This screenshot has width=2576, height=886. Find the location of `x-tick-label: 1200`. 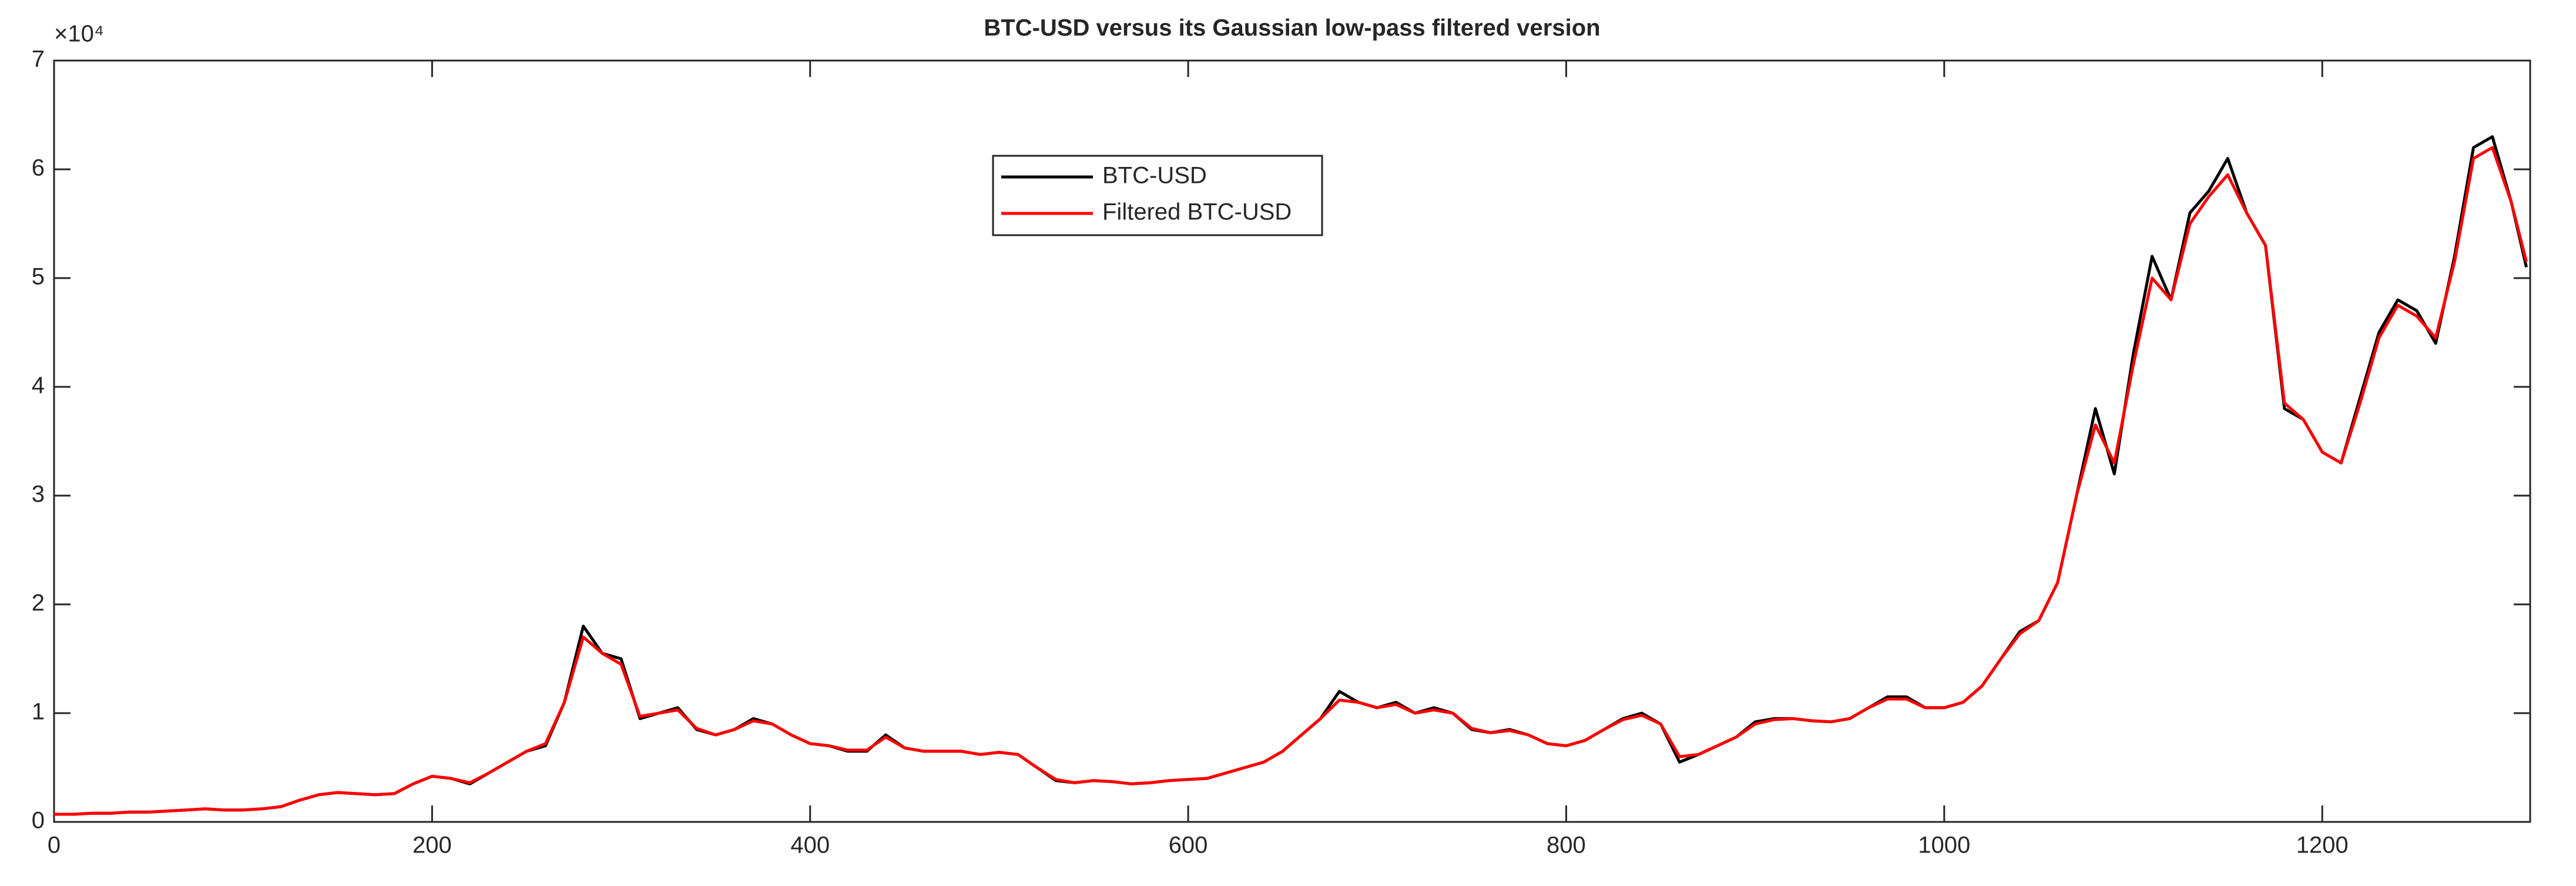

x-tick-label: 1200 is located at coordinates (2322, 845).